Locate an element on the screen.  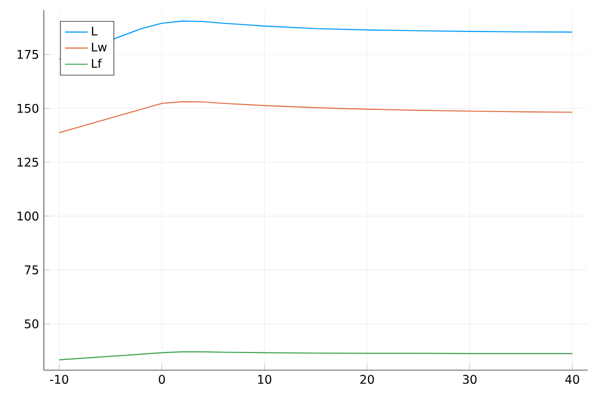
line-series is located at coordinates (315, 117).